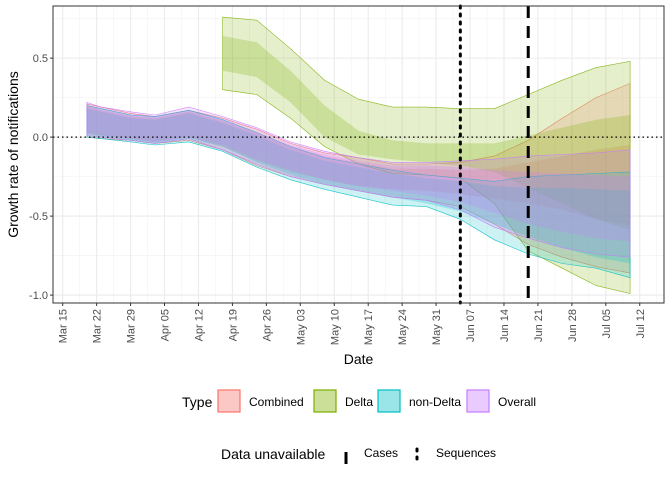 This screenshot has width=672, height=480. I want to click on legend-unavailable-title: Data unavailable, so click(273, 454).